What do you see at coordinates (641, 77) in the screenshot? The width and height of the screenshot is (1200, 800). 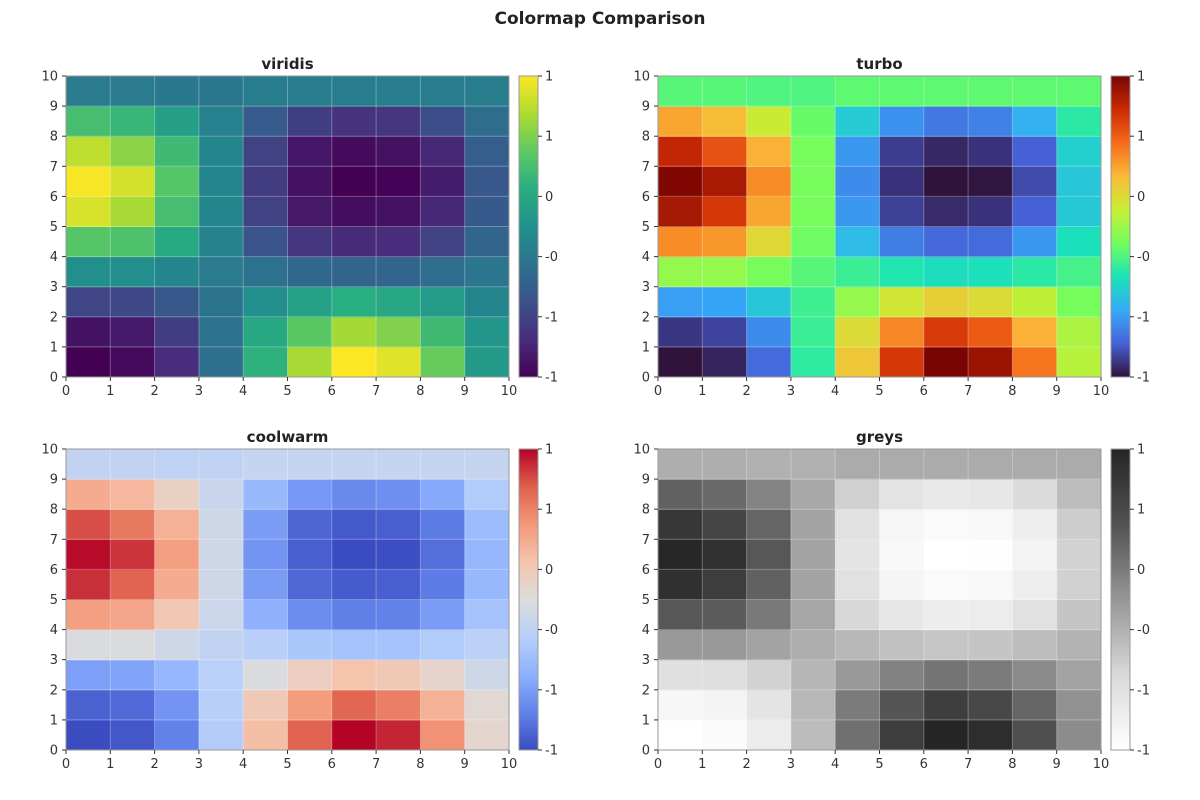 I see `y-tick-label: 10` at bounding box center [641, 77].